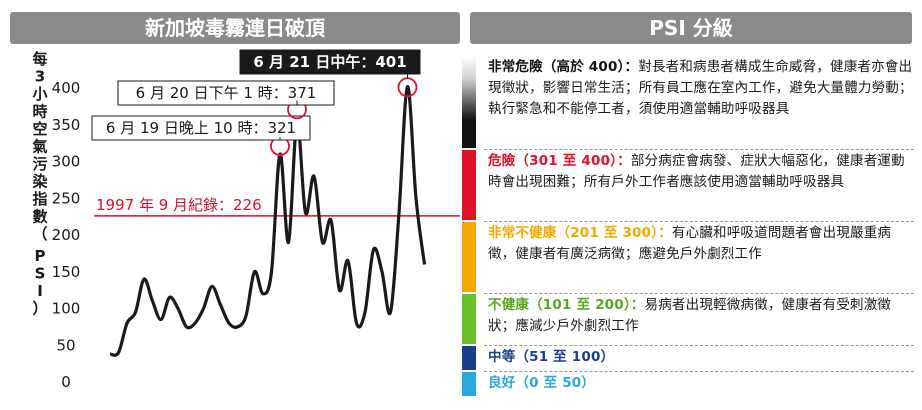 This screenshot has height=410, width=922. What do you see at coordinates (66, 309) in the screenshot?
I see `y-tick-label: 100` at bounding box center [66, 309].